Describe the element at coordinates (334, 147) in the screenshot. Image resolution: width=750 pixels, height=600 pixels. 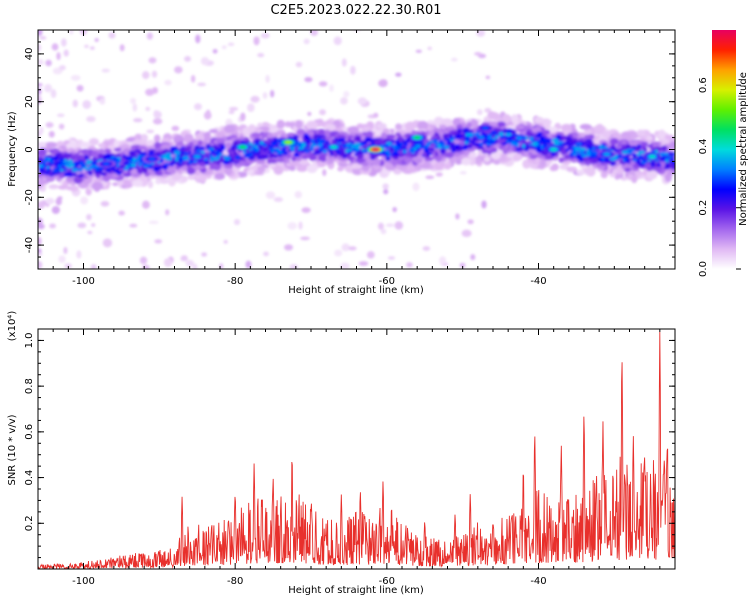
I see `spectrogram-peak` at that location.